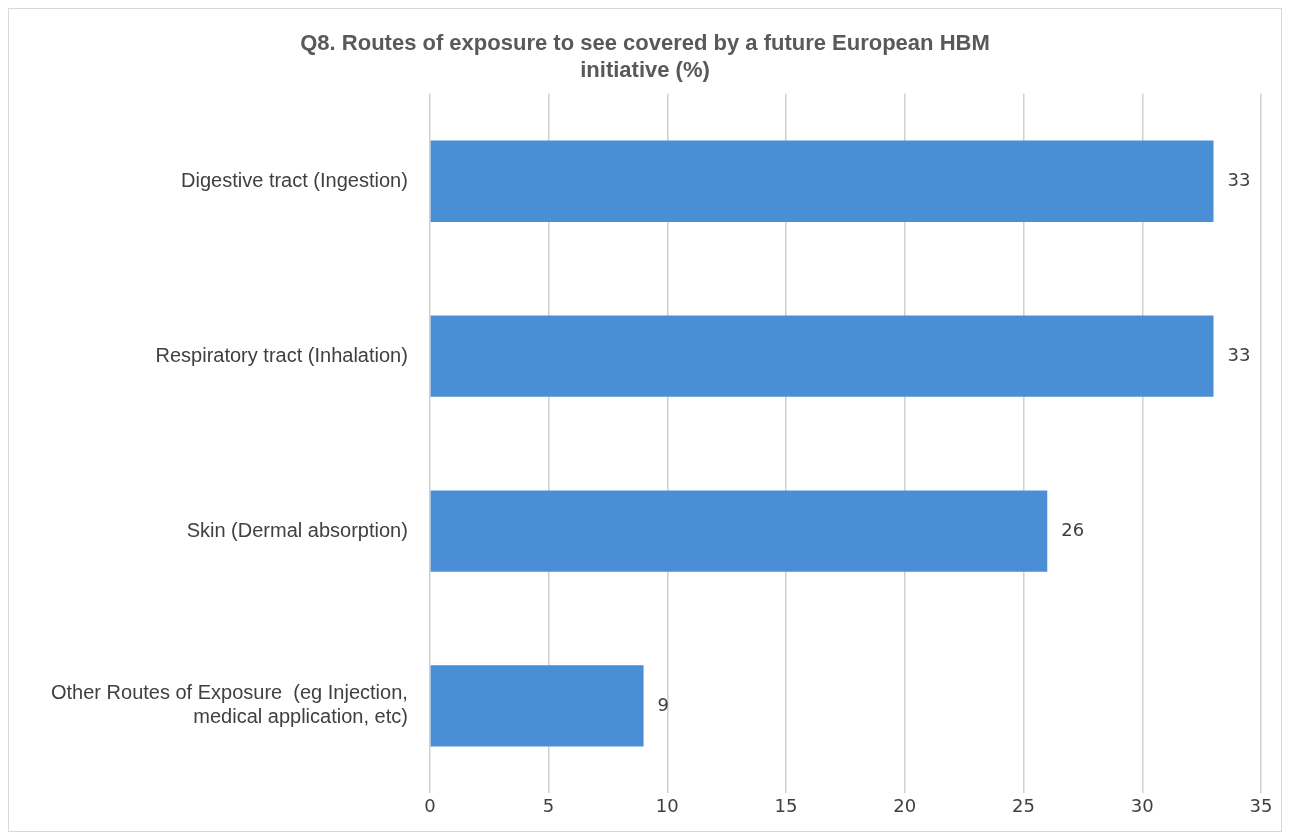 Image resolution: width=1290 pixels, height=840 pixels. Describe the element at coordinates (786, 805) in the screenshot. I see `x-tick-label: 15` at that location.